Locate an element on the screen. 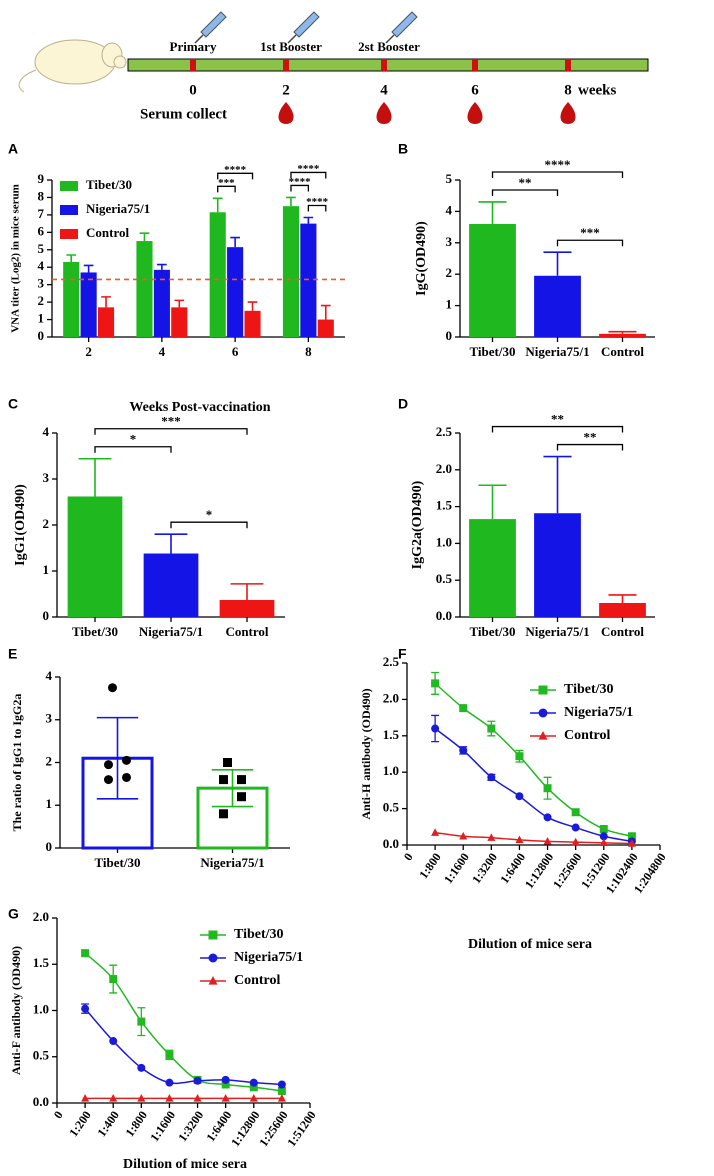  legend-label: Control is located at coordinates (107, 232).